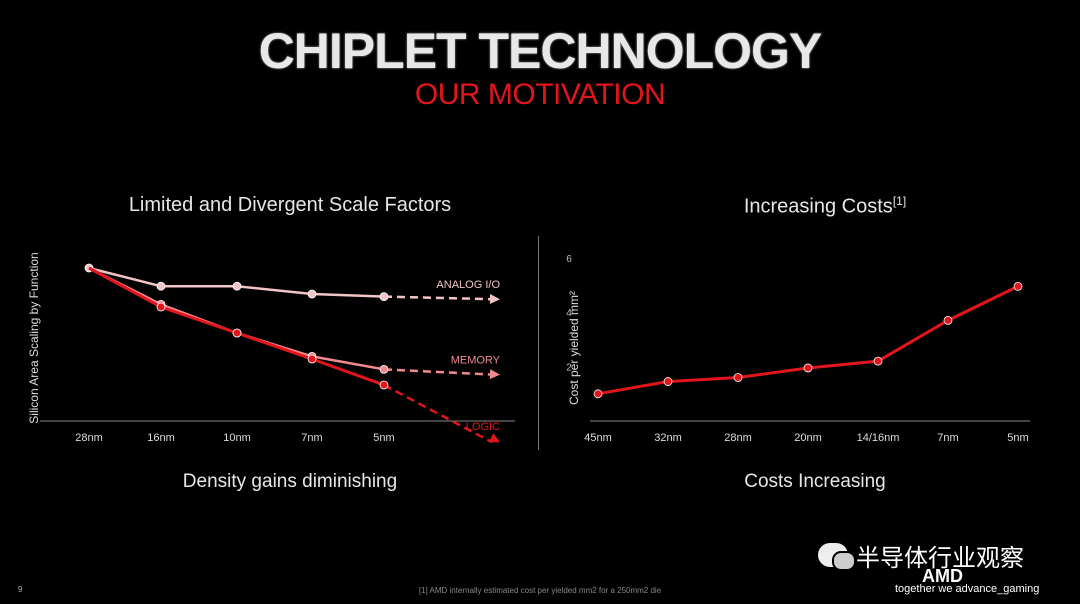 The image size is (1080, 604). What do you see at coordinates (483, 427) in the screenshot?
I see `series-label: LOGIC` at bounding box center [483, 427].